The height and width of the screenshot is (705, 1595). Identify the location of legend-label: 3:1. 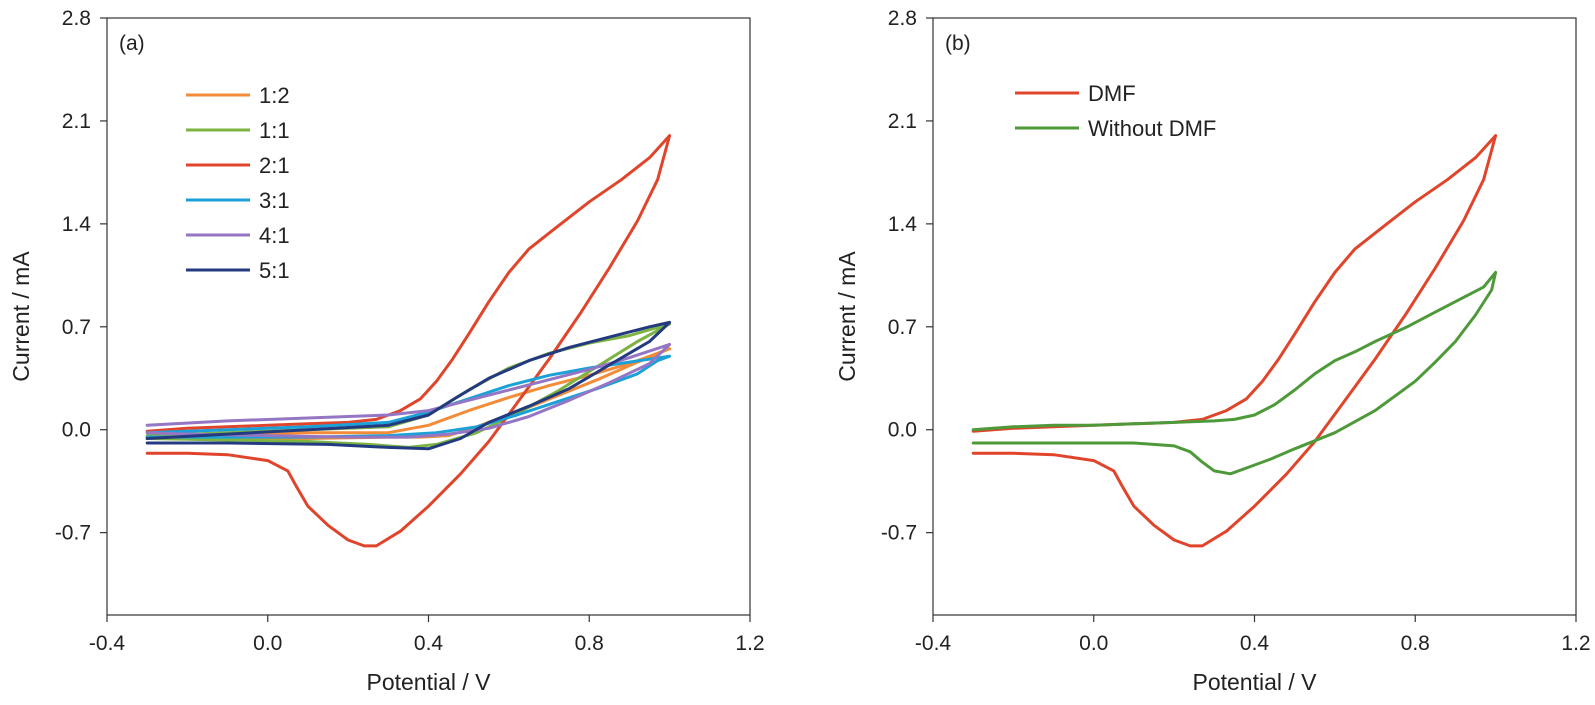
(274, 200).